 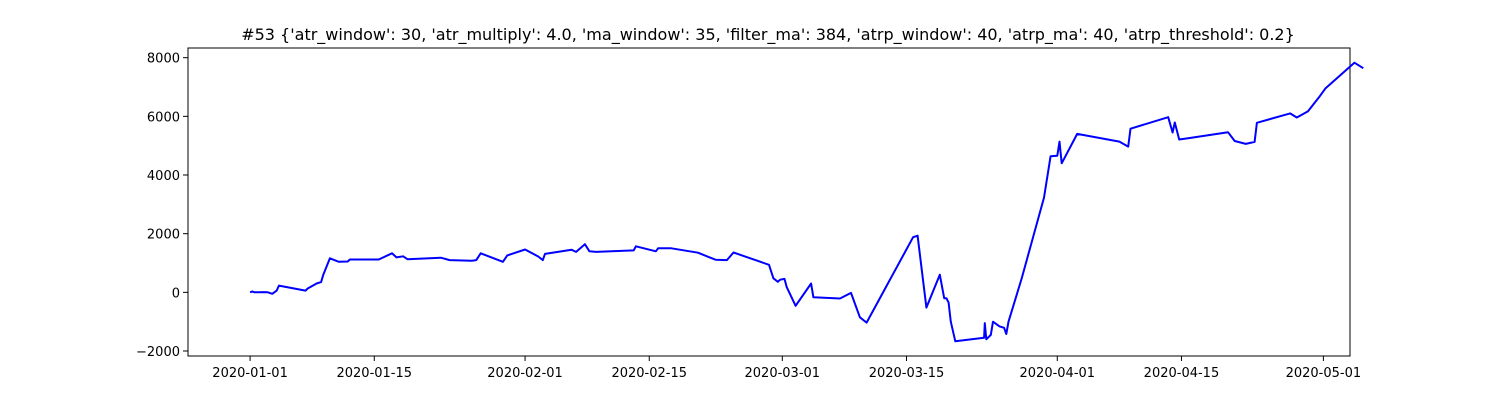 I want to click on x-tick-label: 2020-02-01, so click(x=525, y=373).